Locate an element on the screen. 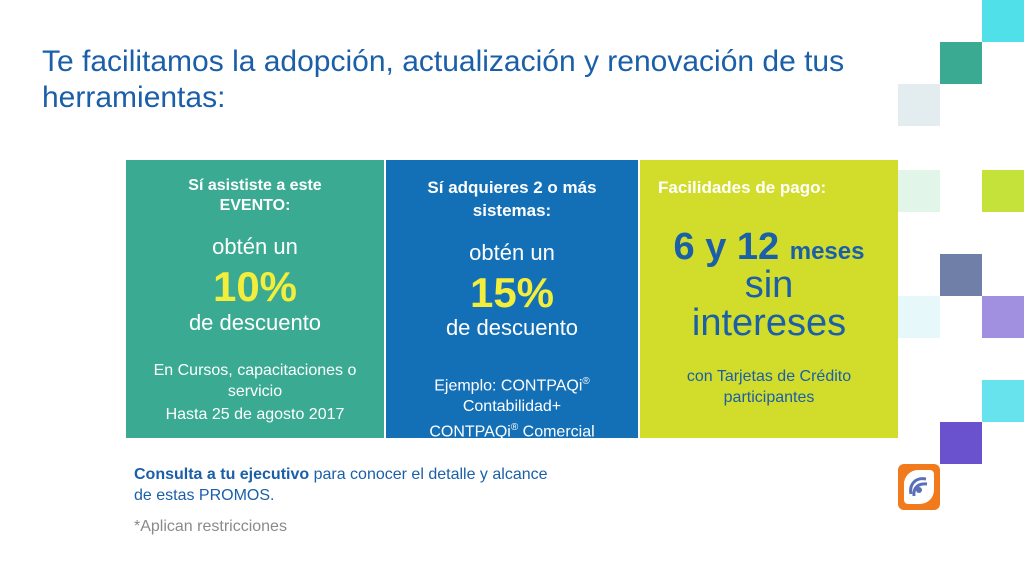 The image size is (1024, 576). panel-detail: En Cursos, capacitaciones o servicio is located at coordinates (255, 381).